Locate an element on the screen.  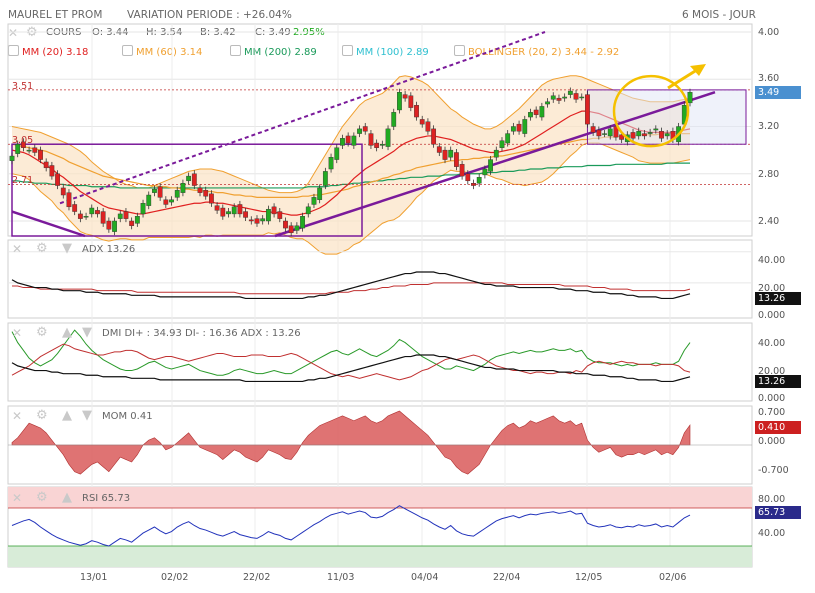
price-axis-tick: 2.80 is located at coordinates (769, 174).